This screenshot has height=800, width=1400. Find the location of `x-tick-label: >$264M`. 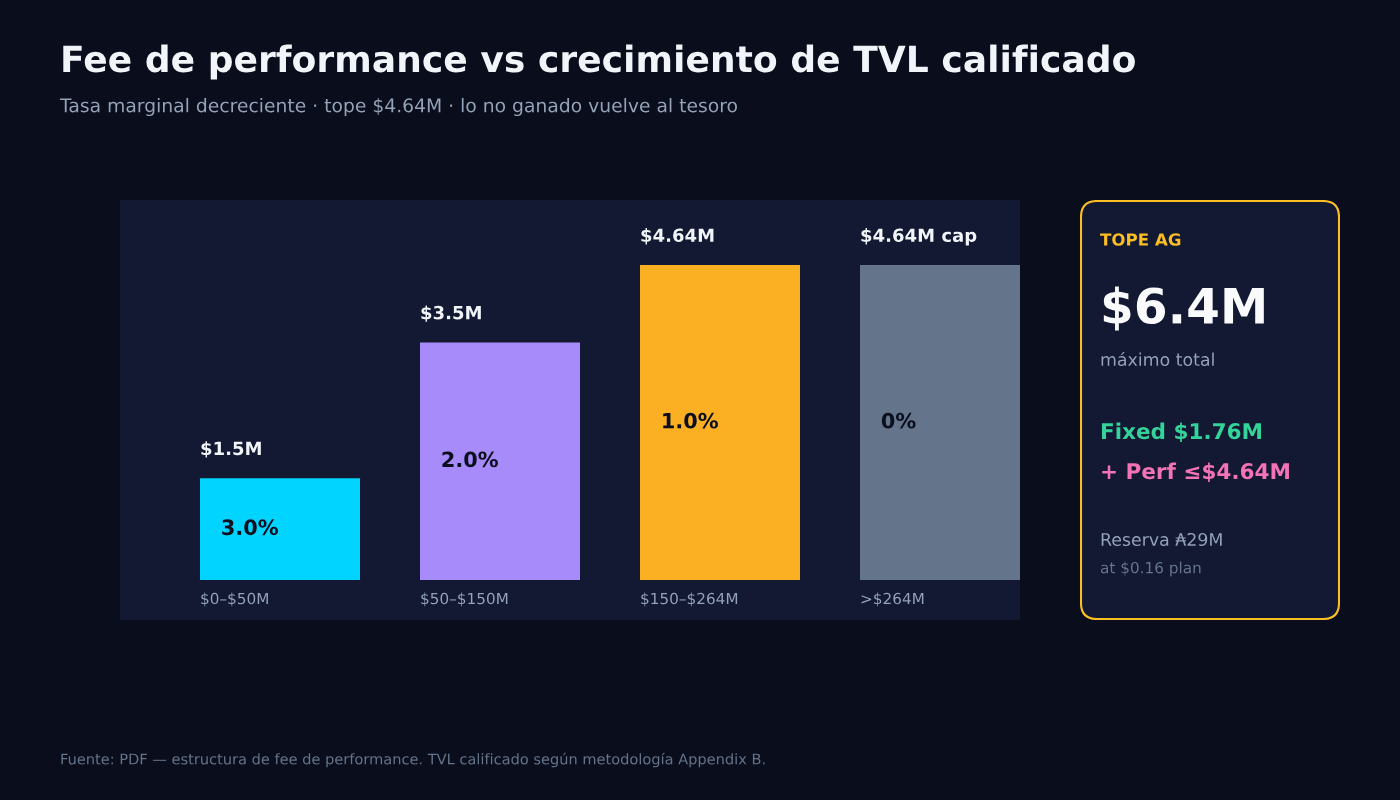

x-tick-label: >$264M is located at coordinates (892, 599).